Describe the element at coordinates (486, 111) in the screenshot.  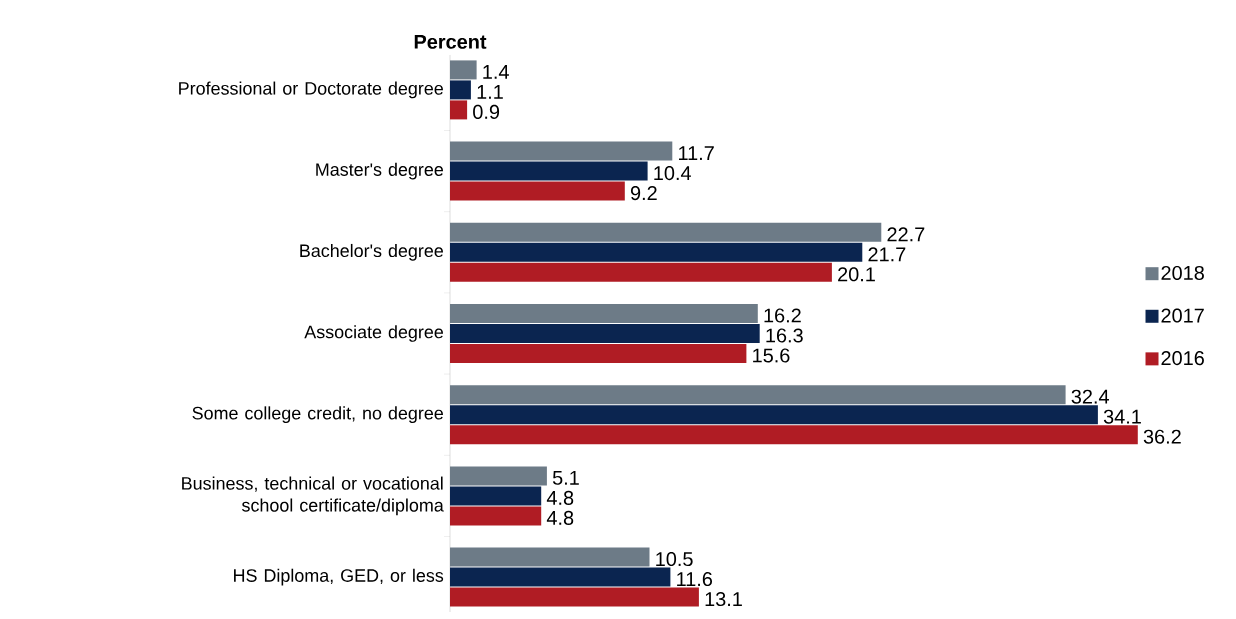
I see `data-label: 0.9` at that location.